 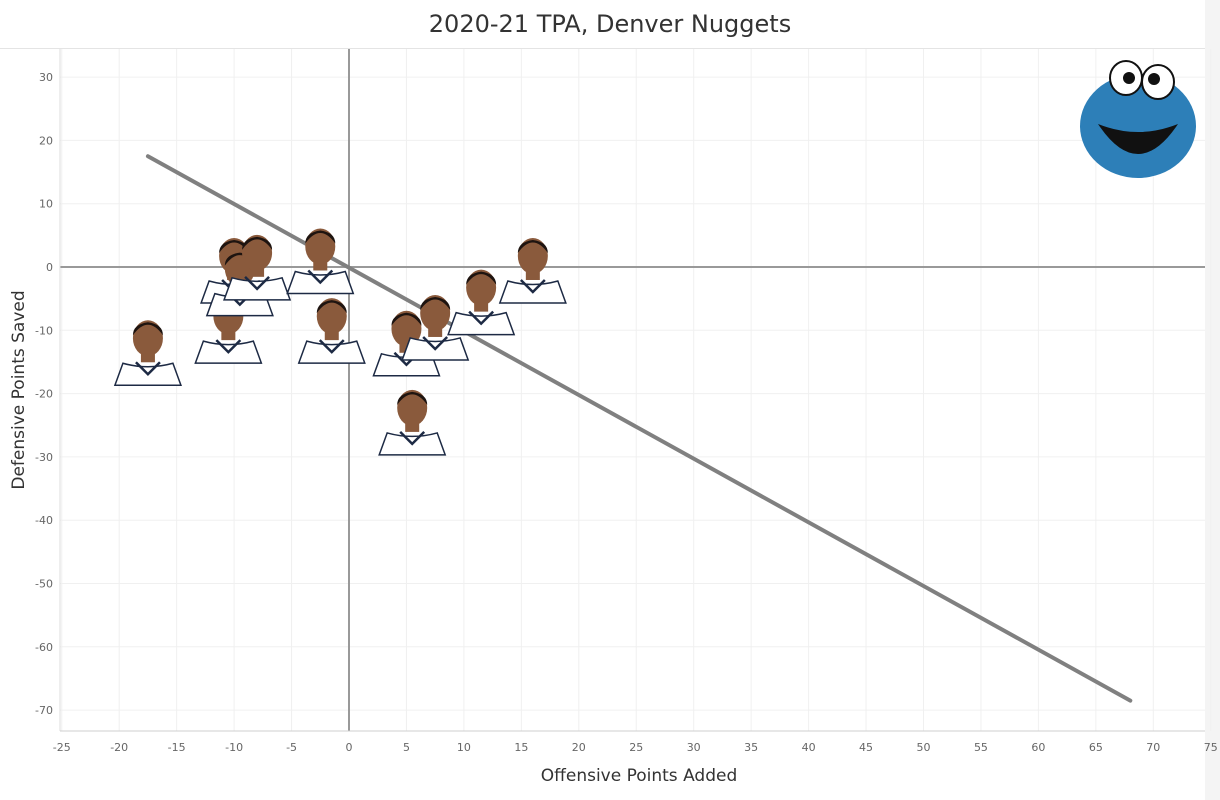 I want to click on cookie-monster-logo, so click(x=1138, y=119).